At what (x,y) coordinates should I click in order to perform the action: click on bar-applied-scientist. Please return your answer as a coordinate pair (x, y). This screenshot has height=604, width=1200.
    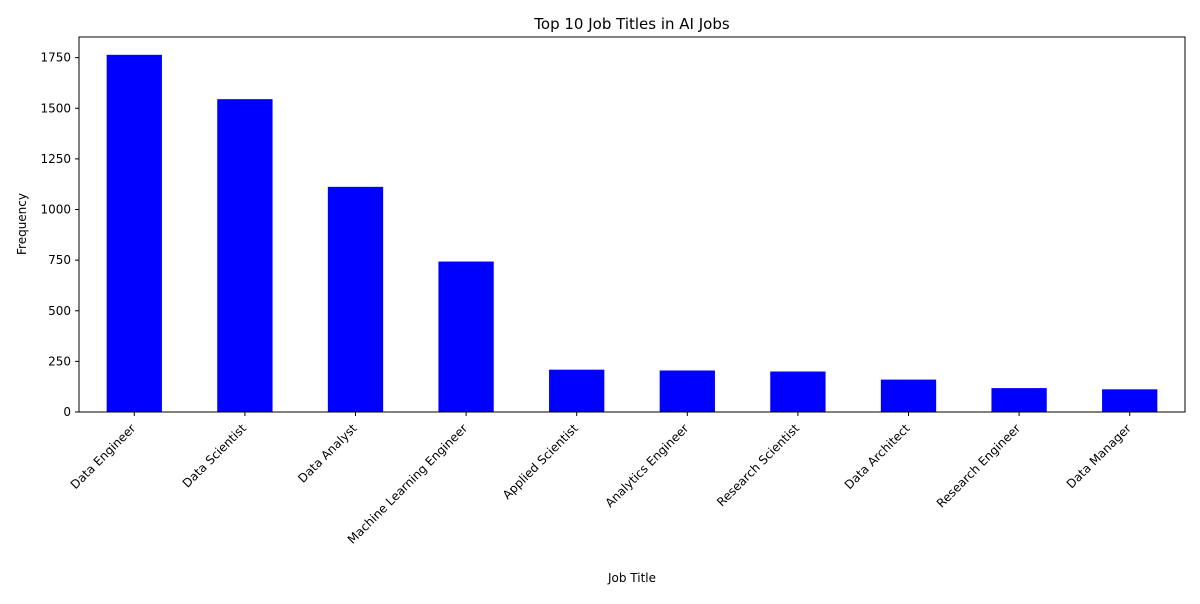
    Looking at the image, I should click on (577, 390).